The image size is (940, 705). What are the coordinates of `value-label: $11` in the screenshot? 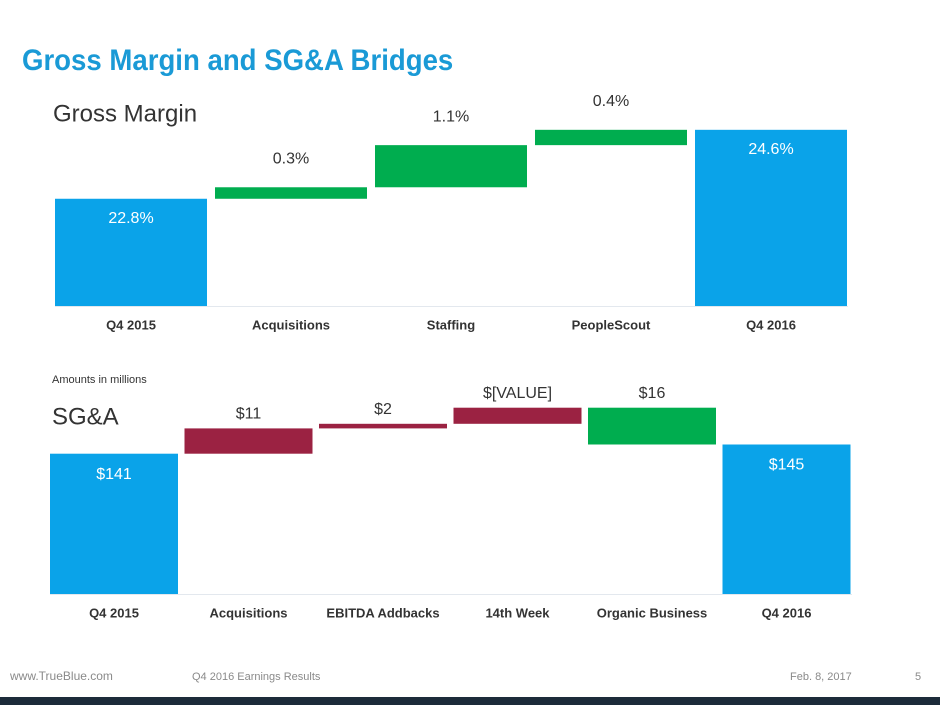 It's located at (249, 414).